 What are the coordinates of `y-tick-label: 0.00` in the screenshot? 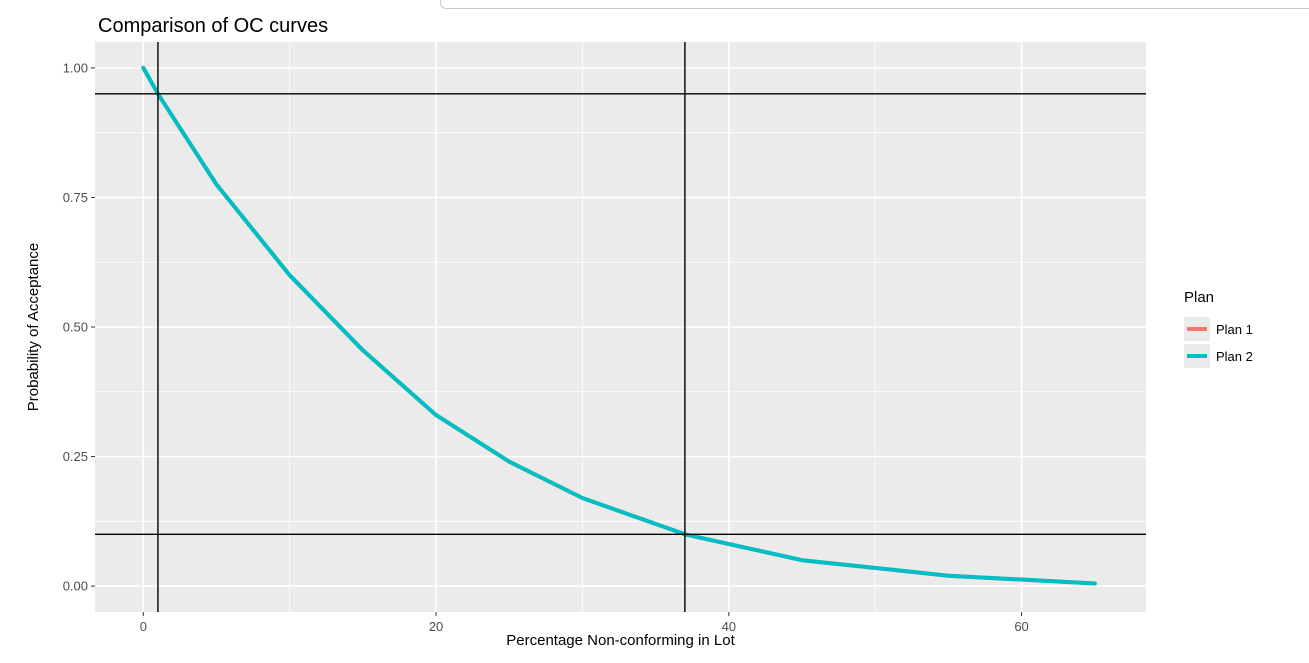 It's located at (75, 586).